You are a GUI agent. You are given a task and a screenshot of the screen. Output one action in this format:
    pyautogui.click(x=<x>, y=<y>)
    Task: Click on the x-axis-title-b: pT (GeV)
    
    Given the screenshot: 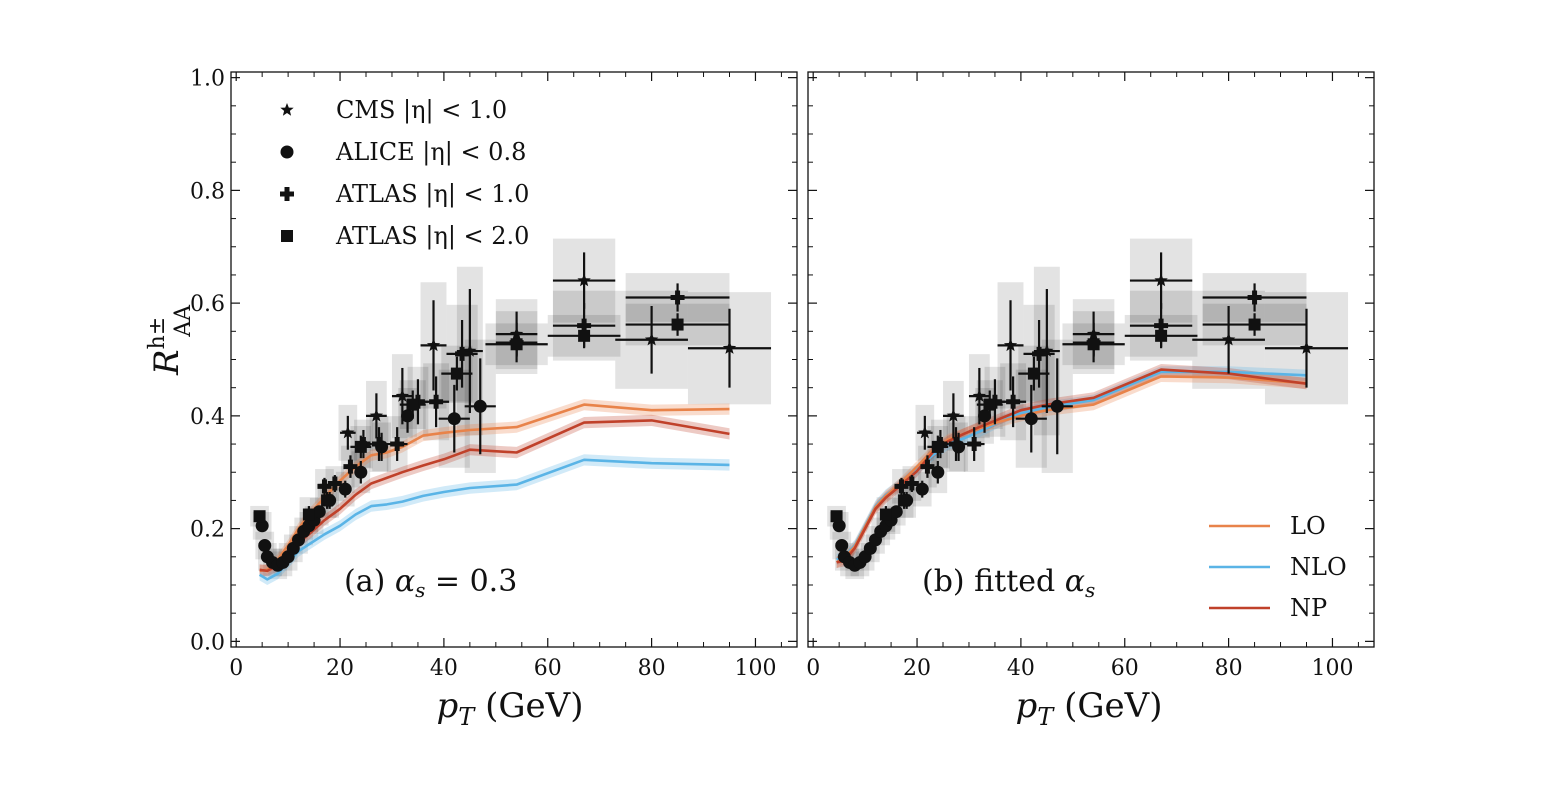 What is the action you would take?
    pyautogui.click(x=1089, y=708)
    